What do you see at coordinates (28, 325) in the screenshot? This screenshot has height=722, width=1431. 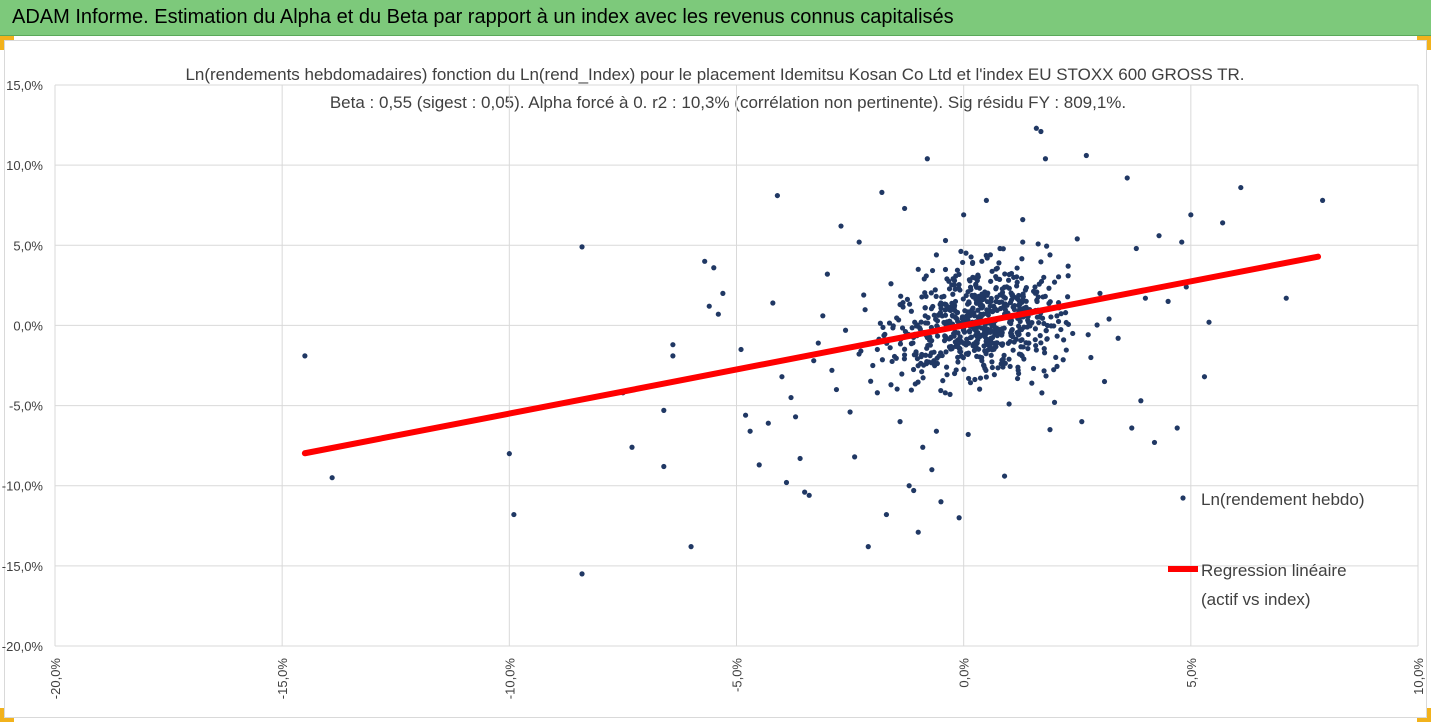 I see `y-tick-label: 0,0%` at bounding box center [28, 325].